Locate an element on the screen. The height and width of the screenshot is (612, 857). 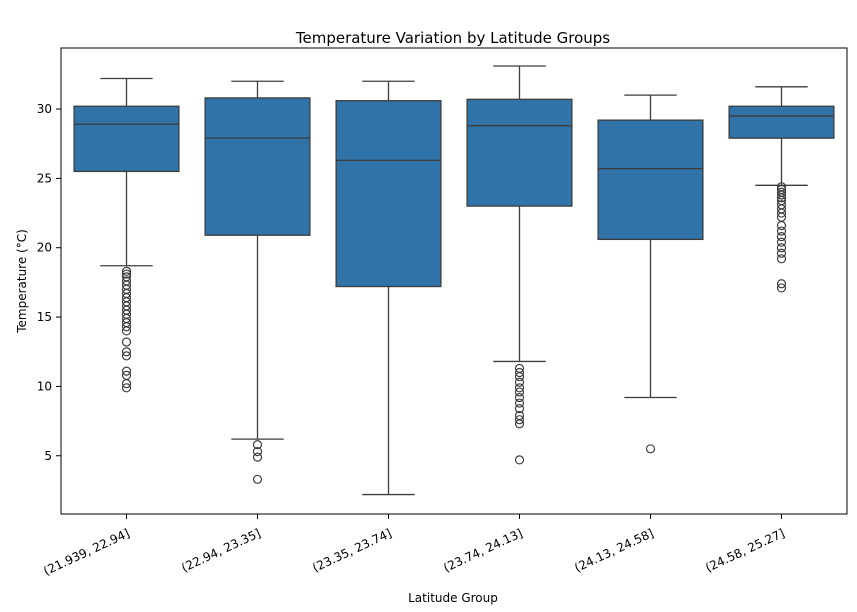
x-tick-label: (22.94, 23.35] is located at coordinates (221, 550).